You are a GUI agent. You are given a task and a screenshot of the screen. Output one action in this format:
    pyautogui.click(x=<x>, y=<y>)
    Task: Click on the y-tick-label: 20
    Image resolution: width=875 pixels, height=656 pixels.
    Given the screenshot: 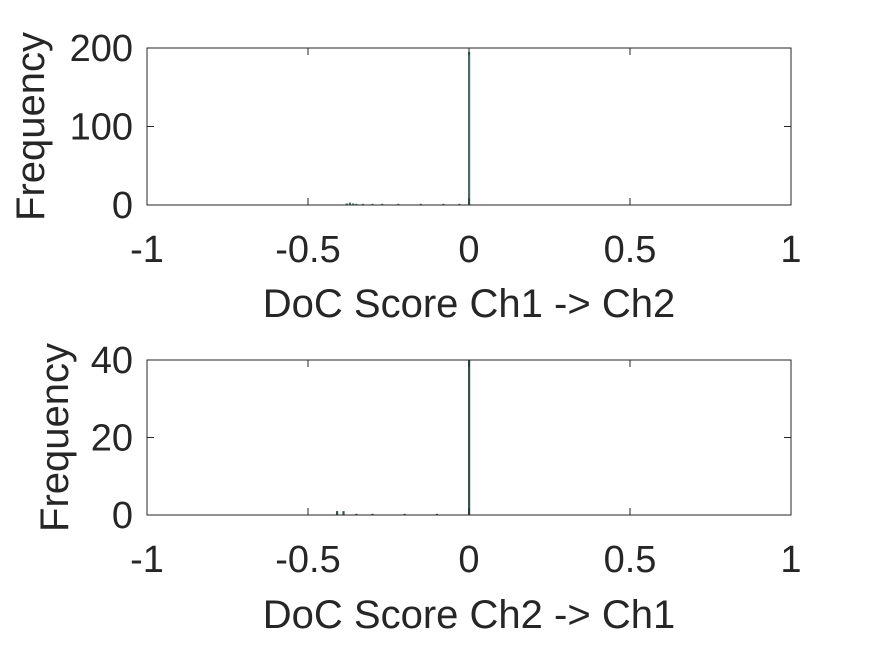 What is the action you would take?
    pyautogui.click(x=112, y=439)
    